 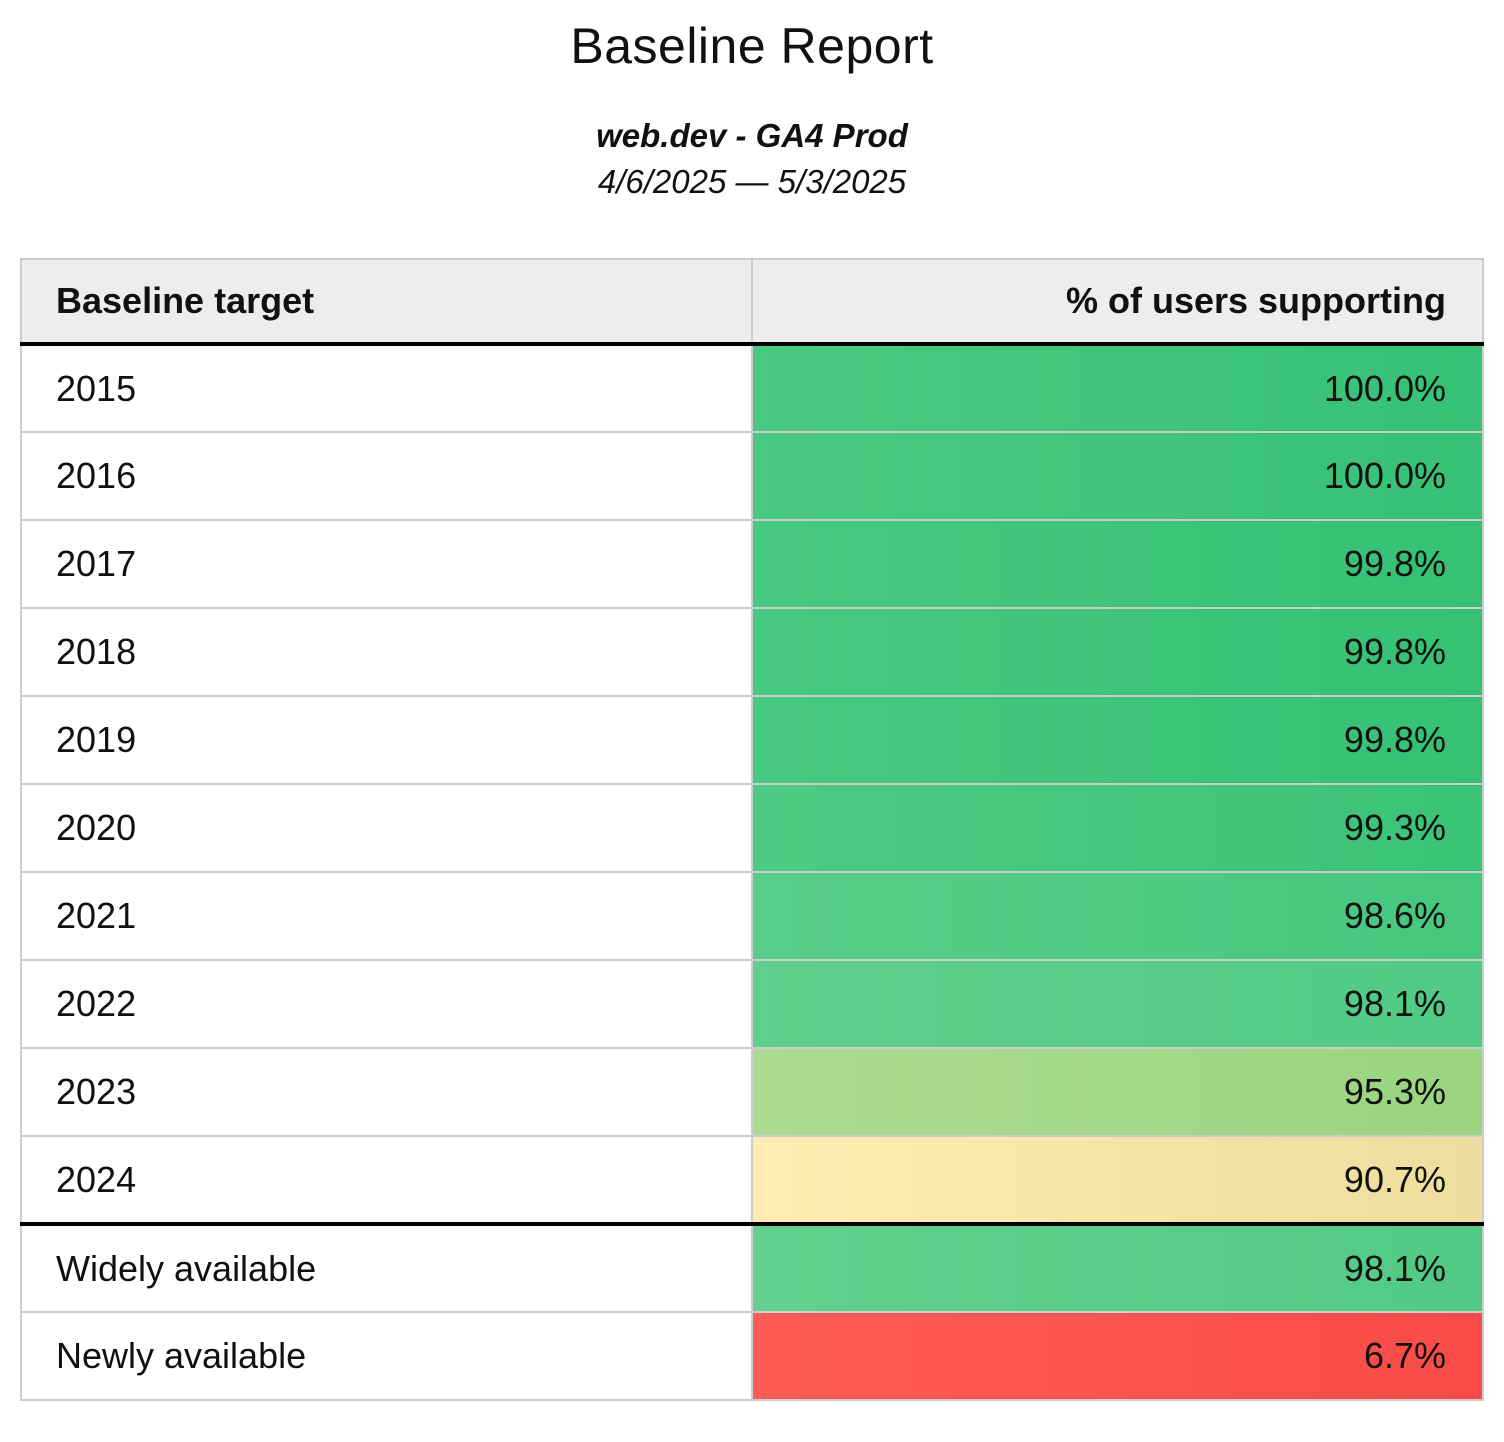 What do you see at coordinates (1117, 1181) in the screenshot?
I see `percent-supporting-cell: 90.7%` at bounding box center [1117, 1181].